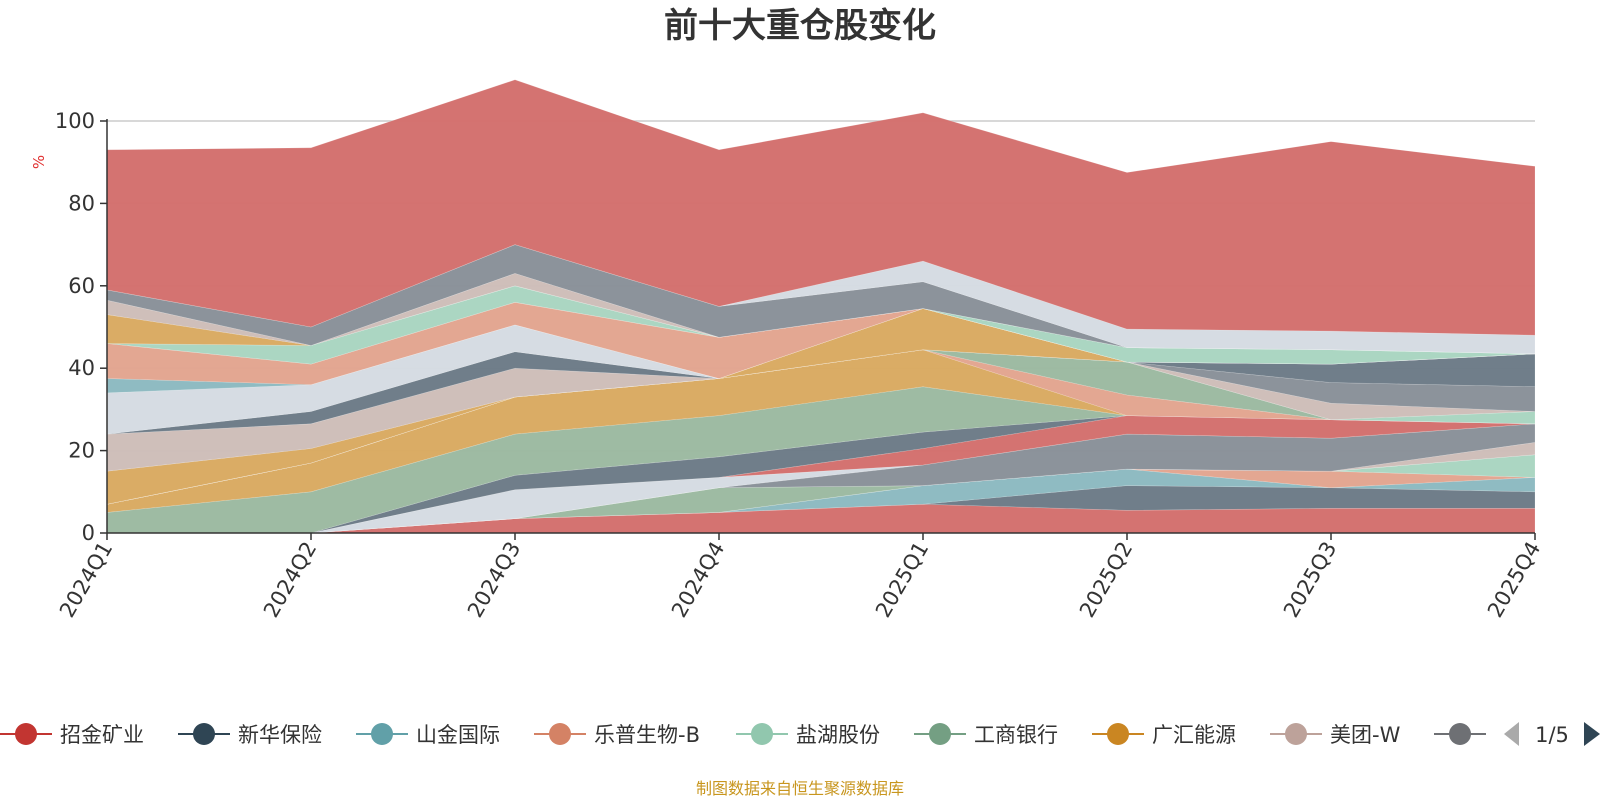 The width and height of the screenshot is (1600, 800). Describe the element at coordinates (698, 580) in the screenshot. I see `x-tick-label-3: 2024Q4` at that location.